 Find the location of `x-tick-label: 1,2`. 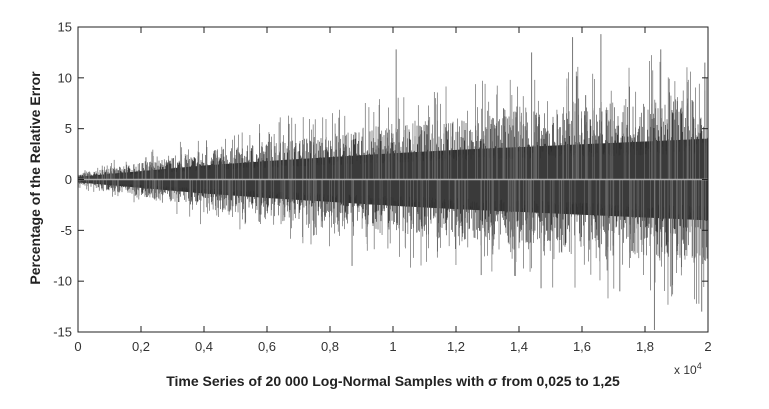

x-tick-label: 1,2 is located at coordinates (456, 346).